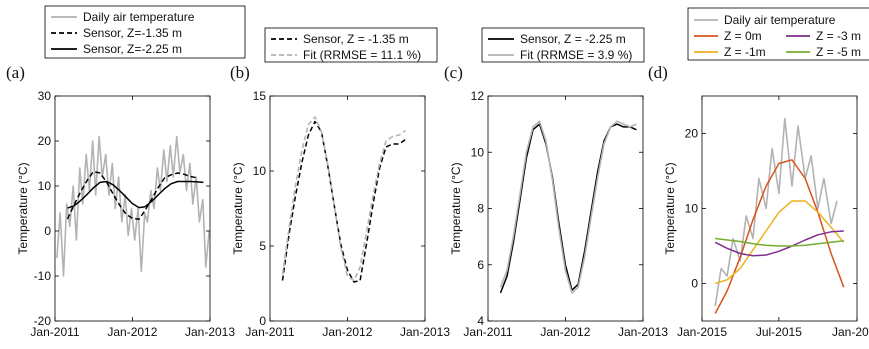 This screenshot has height=349, width=869. Describe the element at coordinates (702, 332) in the screenshot. I see `x-tick-label: Jan-2015` at that location.